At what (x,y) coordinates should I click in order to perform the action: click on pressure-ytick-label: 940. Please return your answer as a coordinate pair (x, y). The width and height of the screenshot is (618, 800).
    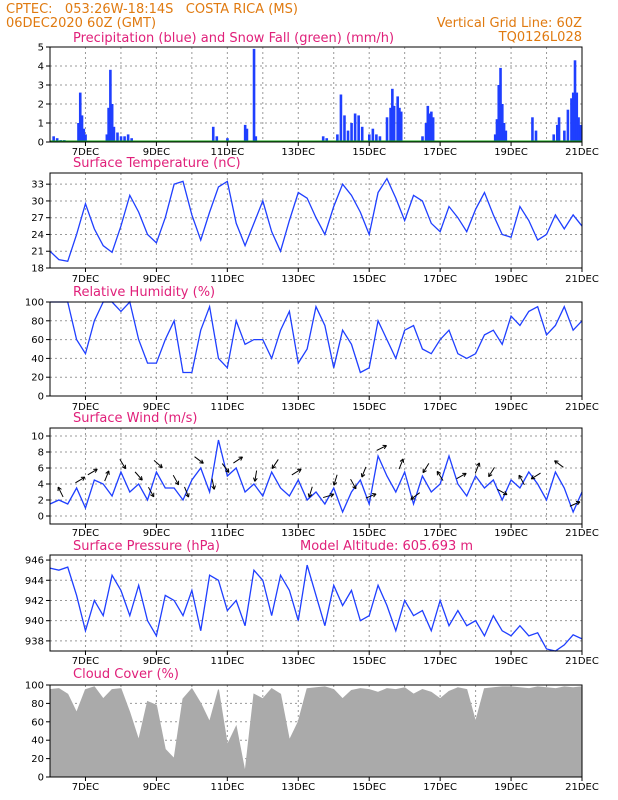
    Looking at the image, I should click on (34, 621).